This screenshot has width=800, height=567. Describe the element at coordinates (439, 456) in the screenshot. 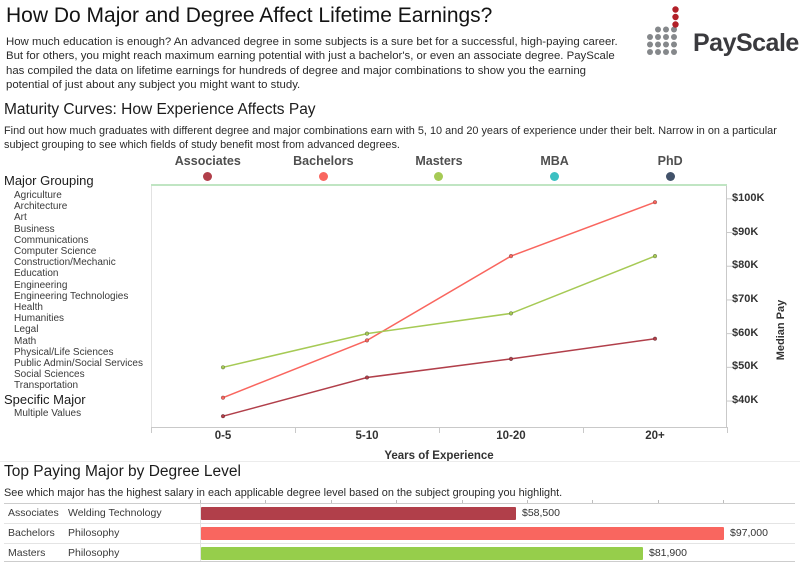

I see `x-axis-title: Years of Experience` at that location.